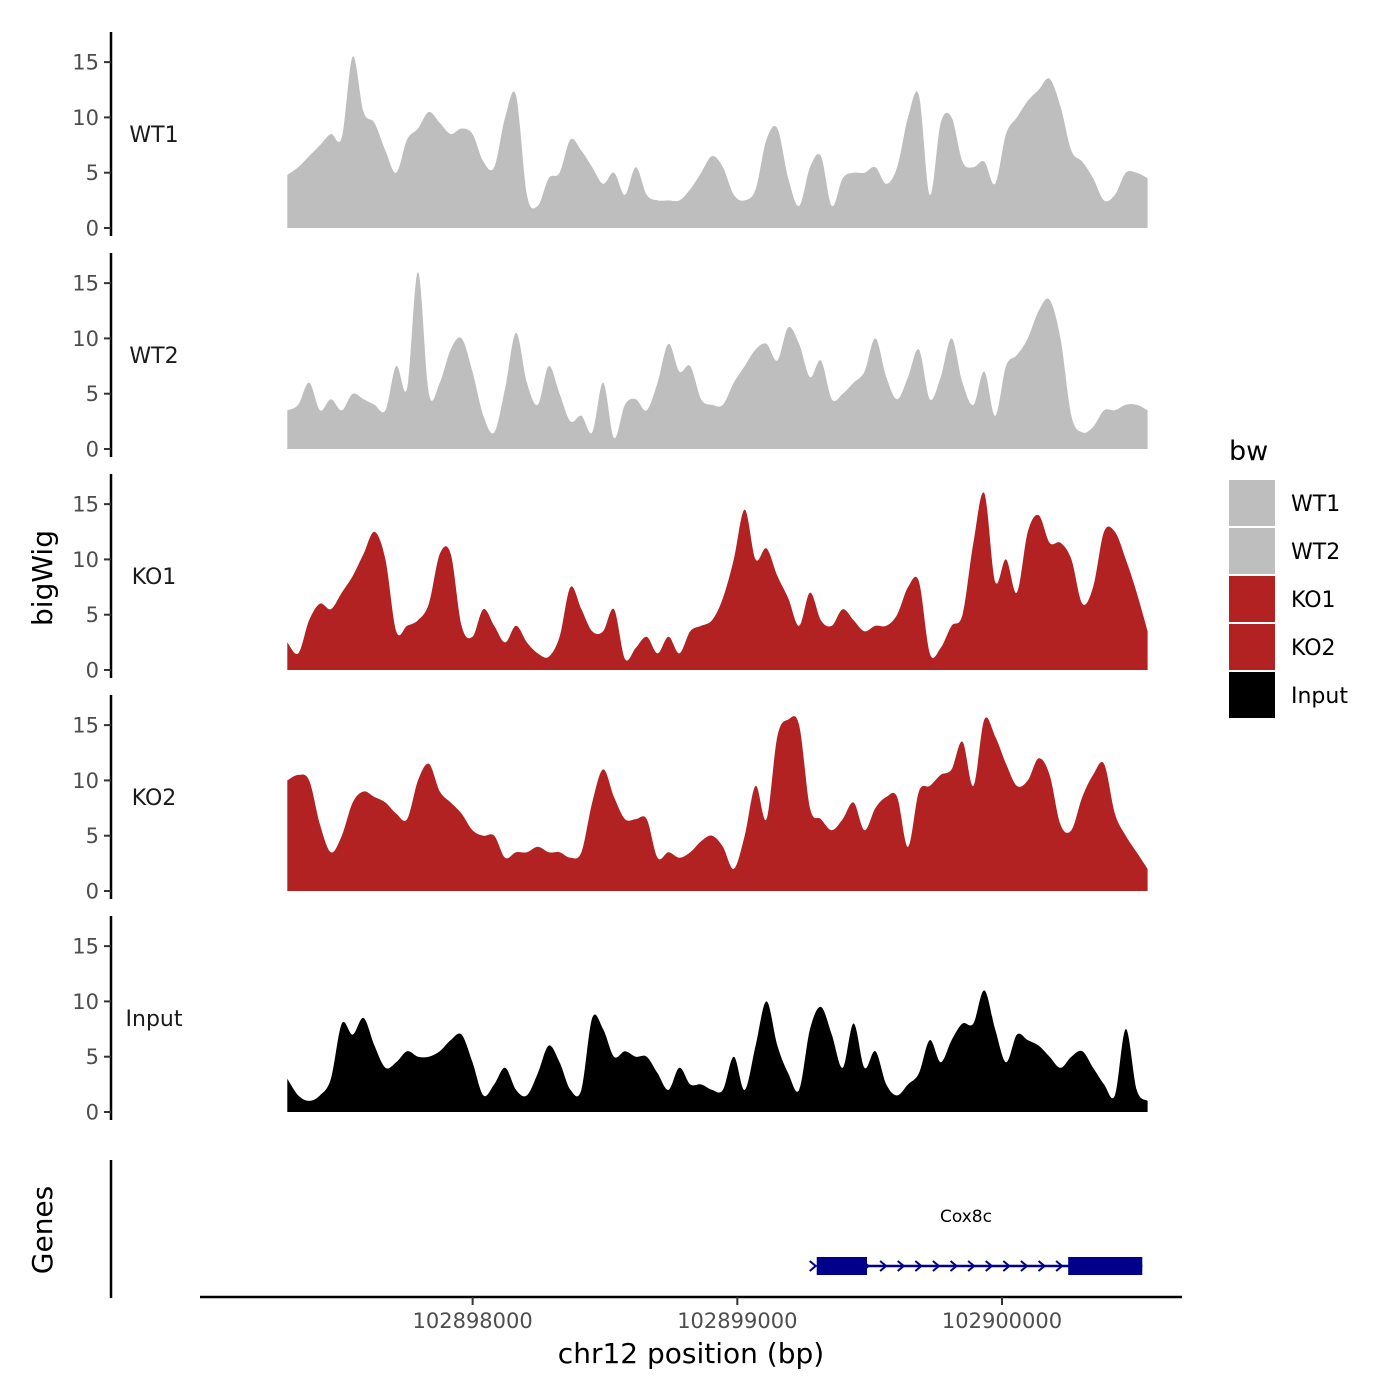 The width and height of the screenshot is (1400, 1400). What do you see at coordinates (1288, 577) in the screenshot?
I see `legend: bw WT1 WT2 KO1 KO2 Input` at bounding box center [1288, 577].